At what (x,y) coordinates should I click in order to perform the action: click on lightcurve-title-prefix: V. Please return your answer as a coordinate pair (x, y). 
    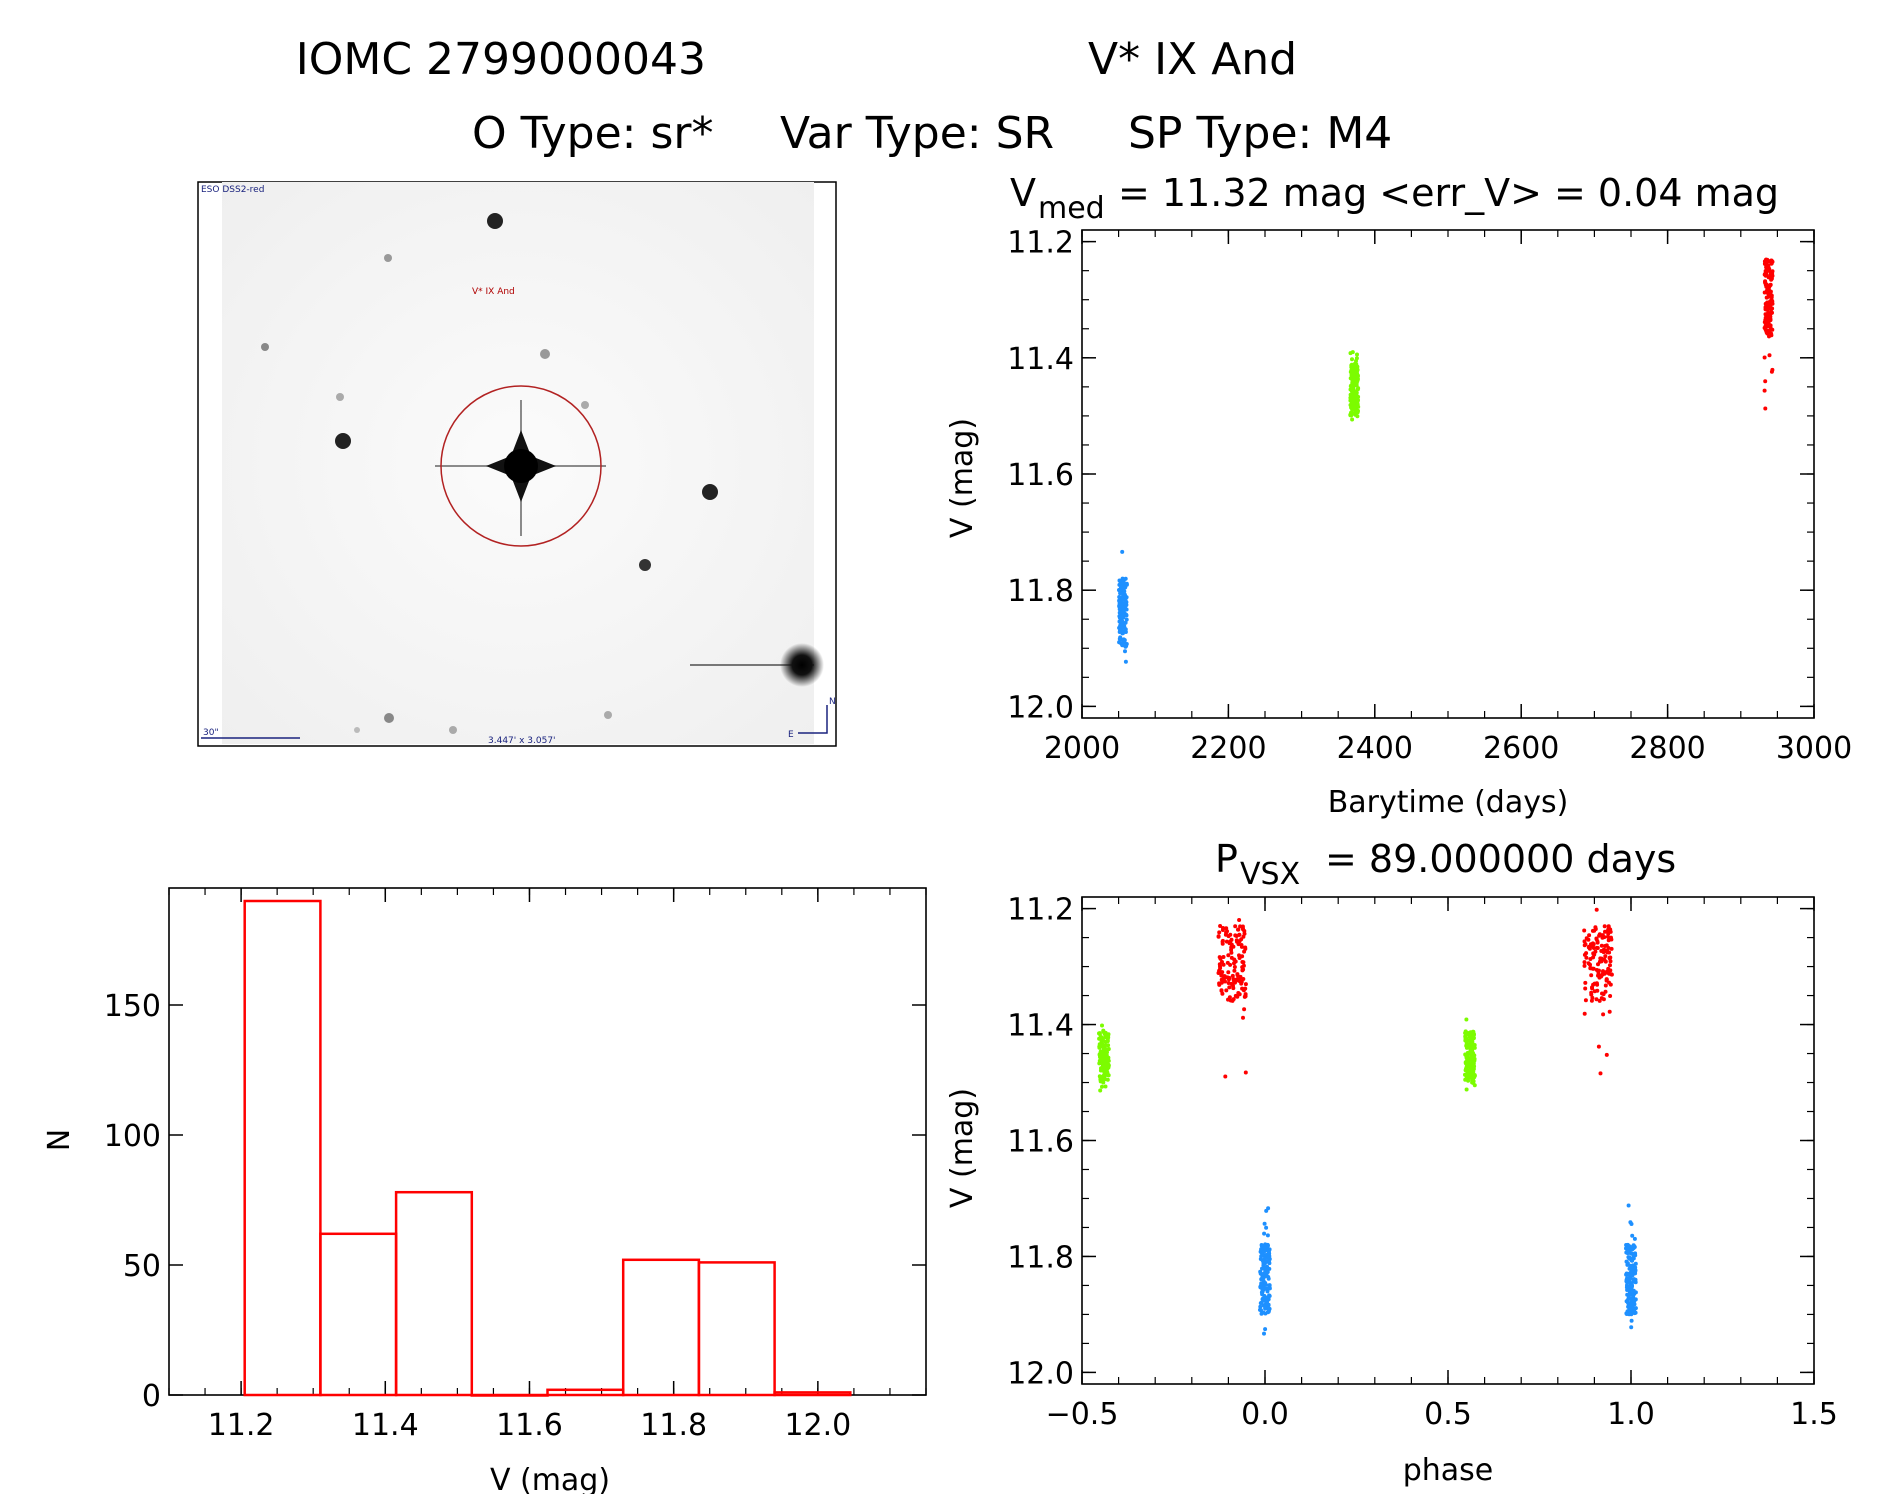
    Looking at the image, I should click on (1023, 193).